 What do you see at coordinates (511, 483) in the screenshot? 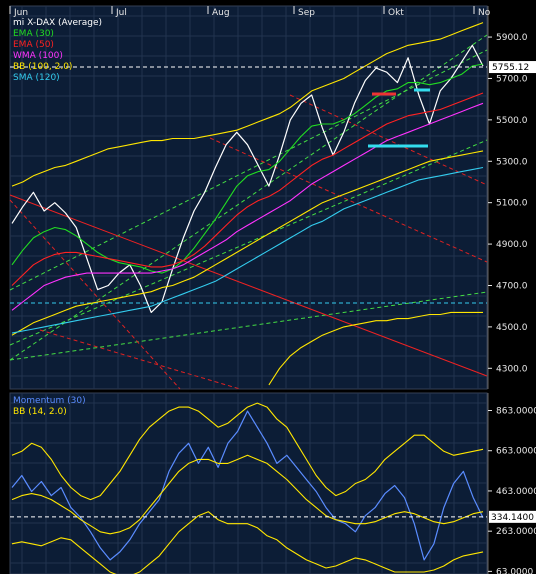
I see `momentum-y-axis: 63.0000 263.0000 463.0000 663.0000 863.0000` at bounding box center [511, 483].